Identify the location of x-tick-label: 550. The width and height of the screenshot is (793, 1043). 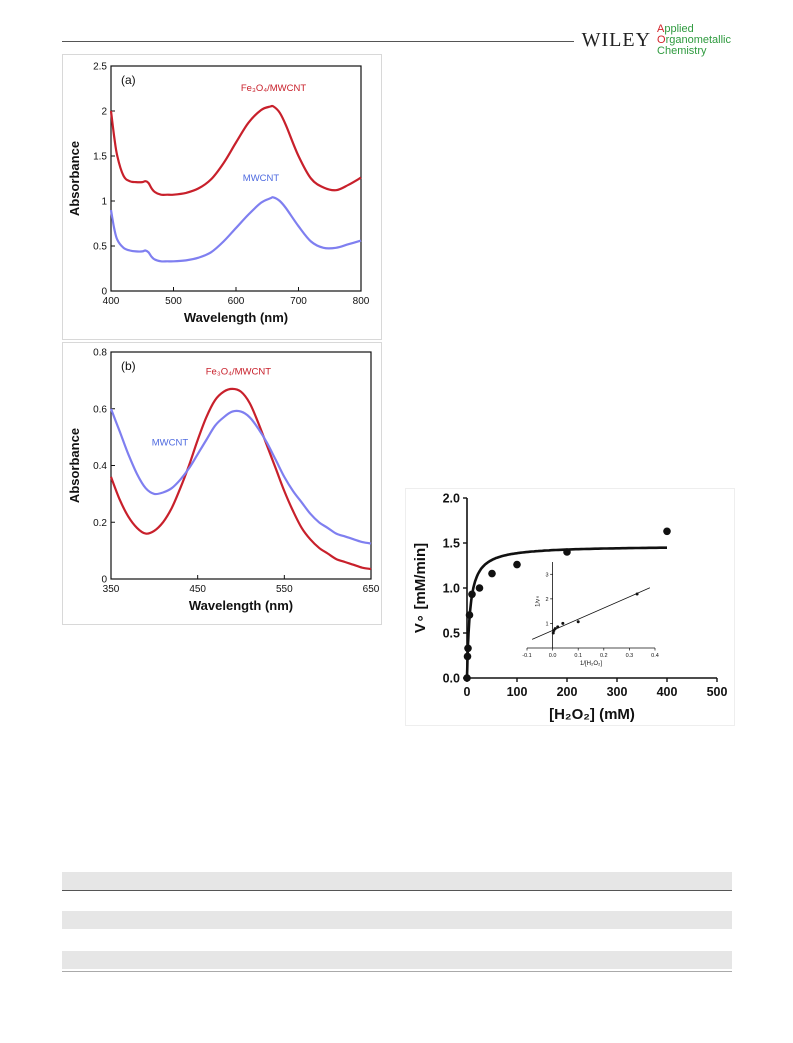
(284, 589).